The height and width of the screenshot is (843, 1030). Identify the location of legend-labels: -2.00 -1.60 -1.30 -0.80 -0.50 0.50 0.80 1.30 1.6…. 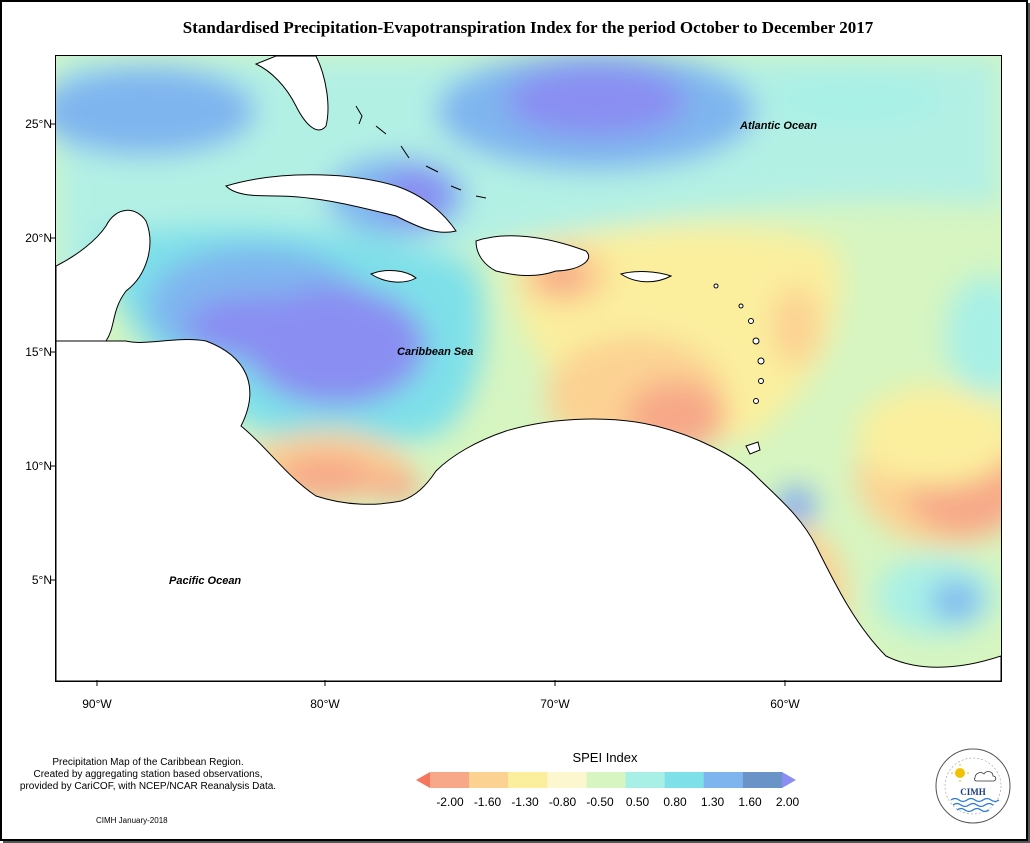
(614, 803).